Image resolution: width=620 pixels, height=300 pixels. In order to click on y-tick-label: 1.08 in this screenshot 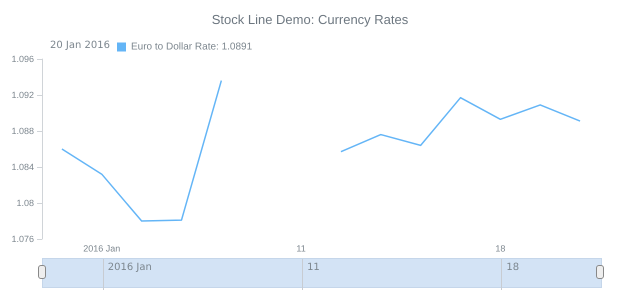, I will do `click(25, 203)`.